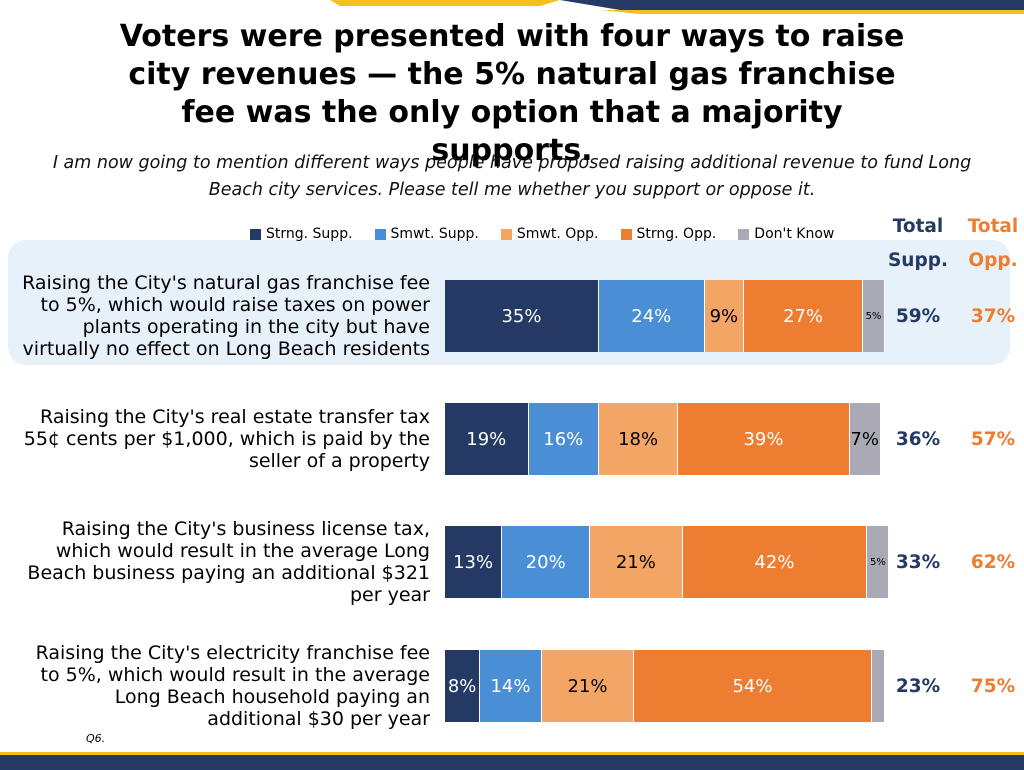  I want to click on bar-segment: 19%, so click(487, 439).